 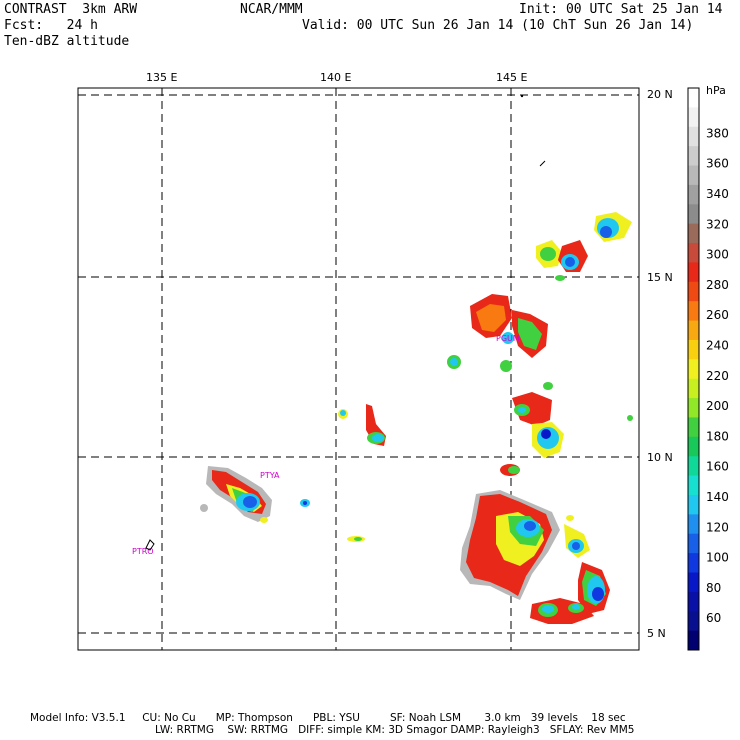 What do you see at coordinates (282, 504) in the screenshot?
I see `echo-cluster-ptya` at bounding box center [282, 504].